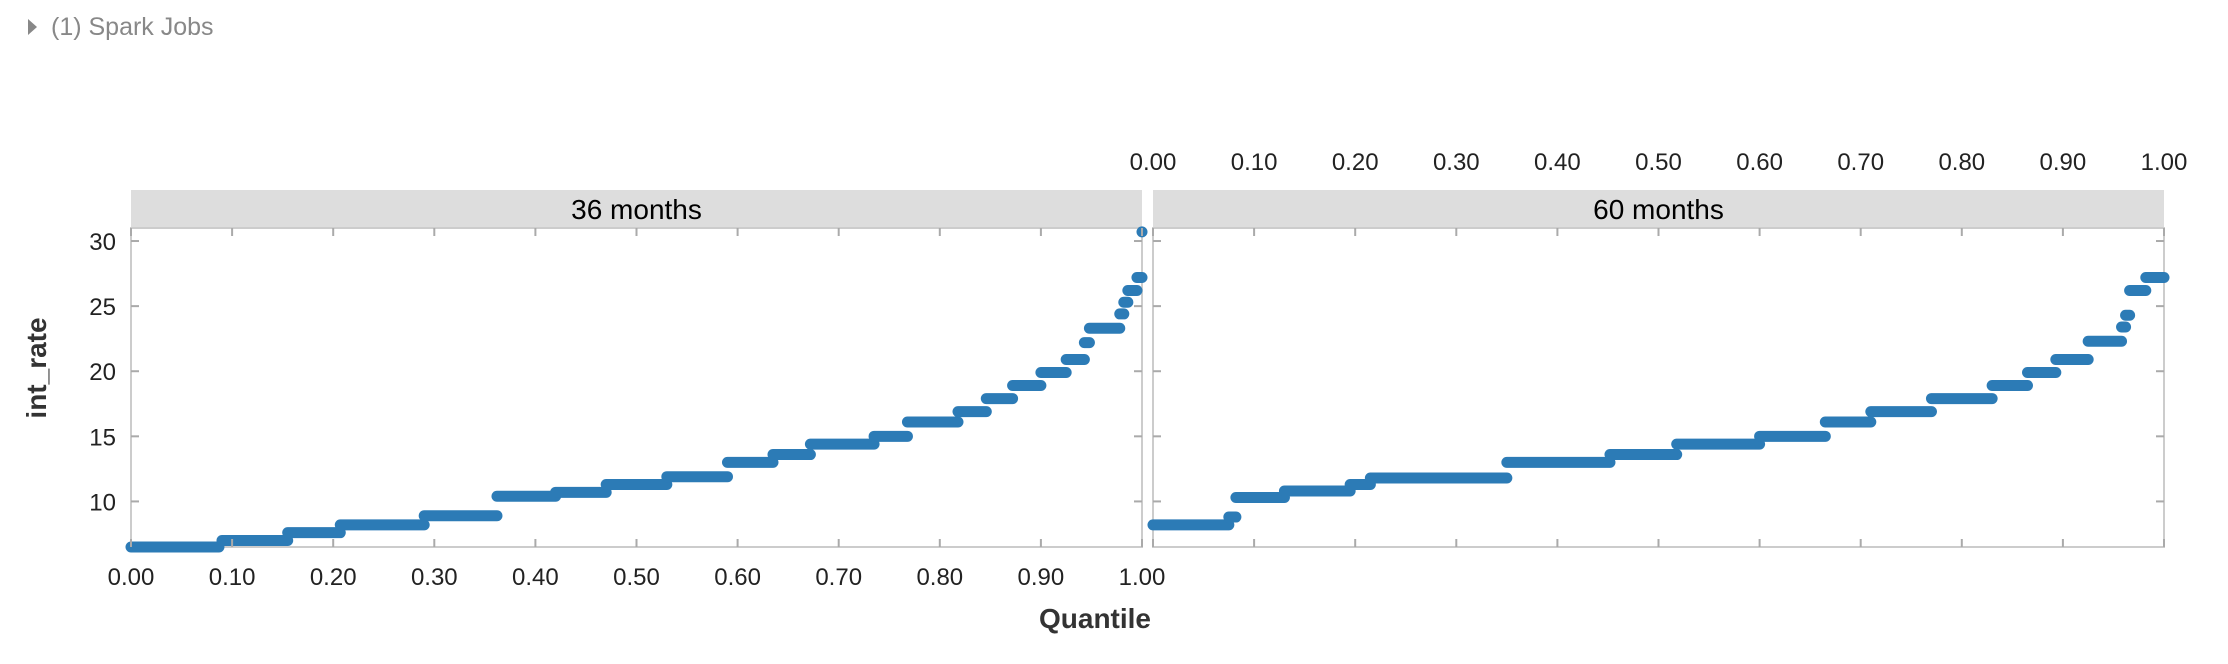 This screenshot has width=2228, height=664. Describe the element at coordinates (102, 437) in the screenshot. I see `y-tick-label: 15` at that location.